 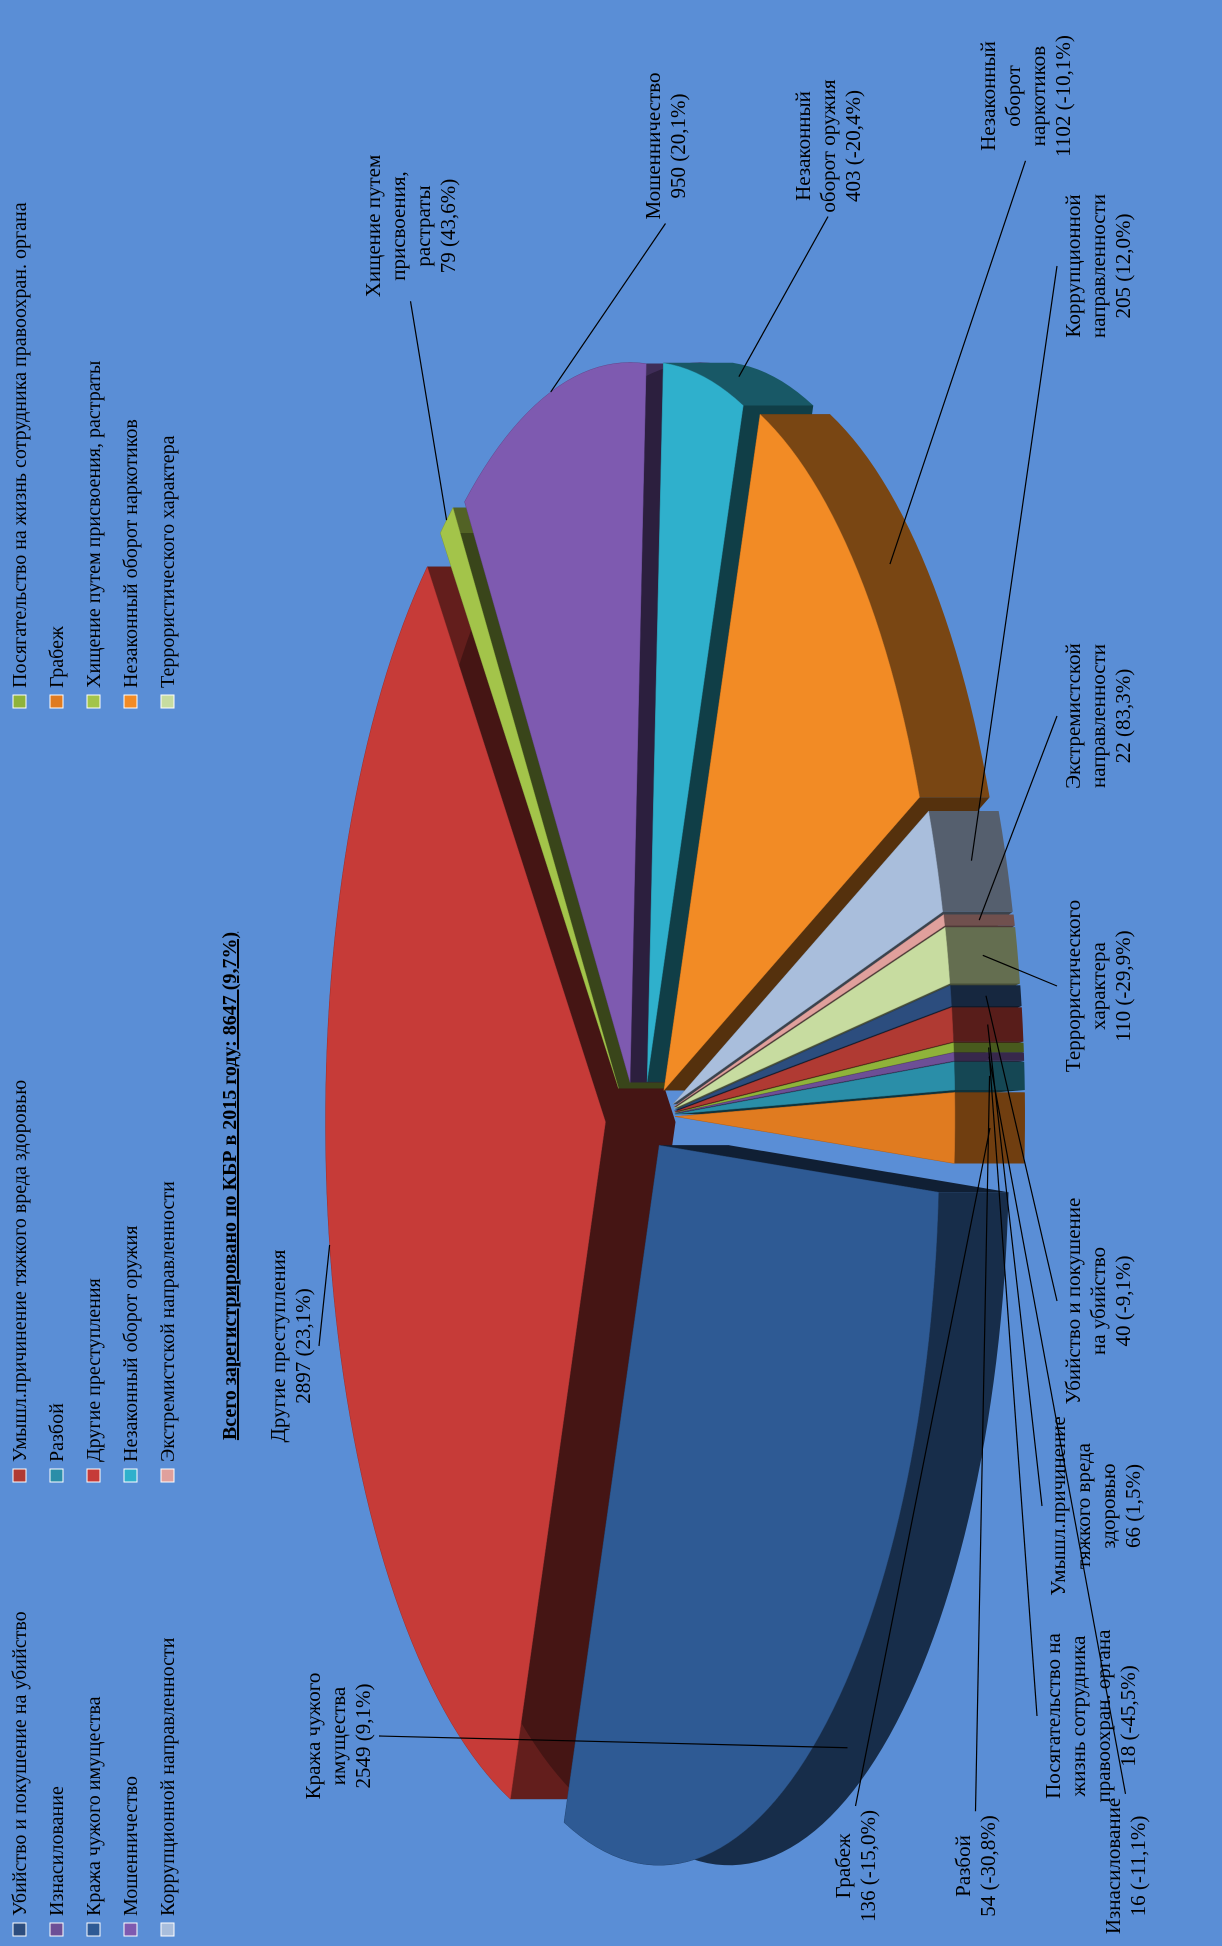 I want to click on callout-value: 16 (-11,1%), so click(x=1138, y=1866).